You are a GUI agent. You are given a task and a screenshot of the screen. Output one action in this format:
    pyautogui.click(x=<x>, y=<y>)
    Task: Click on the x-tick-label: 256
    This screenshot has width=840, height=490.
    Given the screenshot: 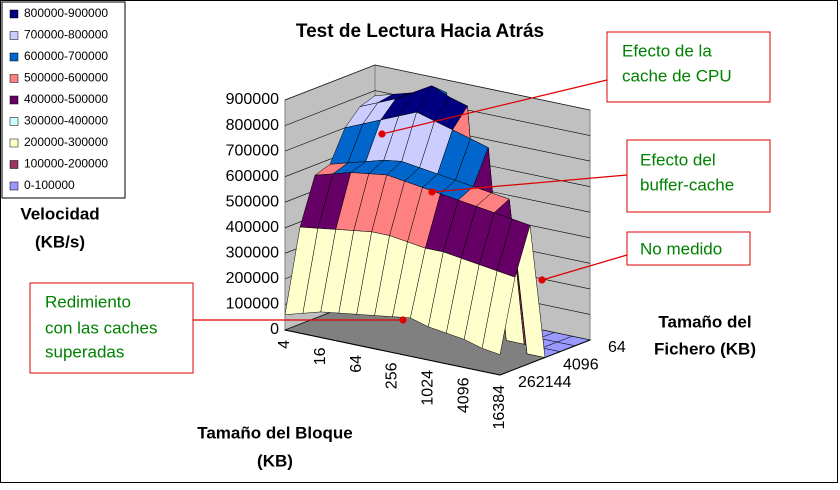 What is the action you would take?
    pyautogui.click(x=392, y=375)
    